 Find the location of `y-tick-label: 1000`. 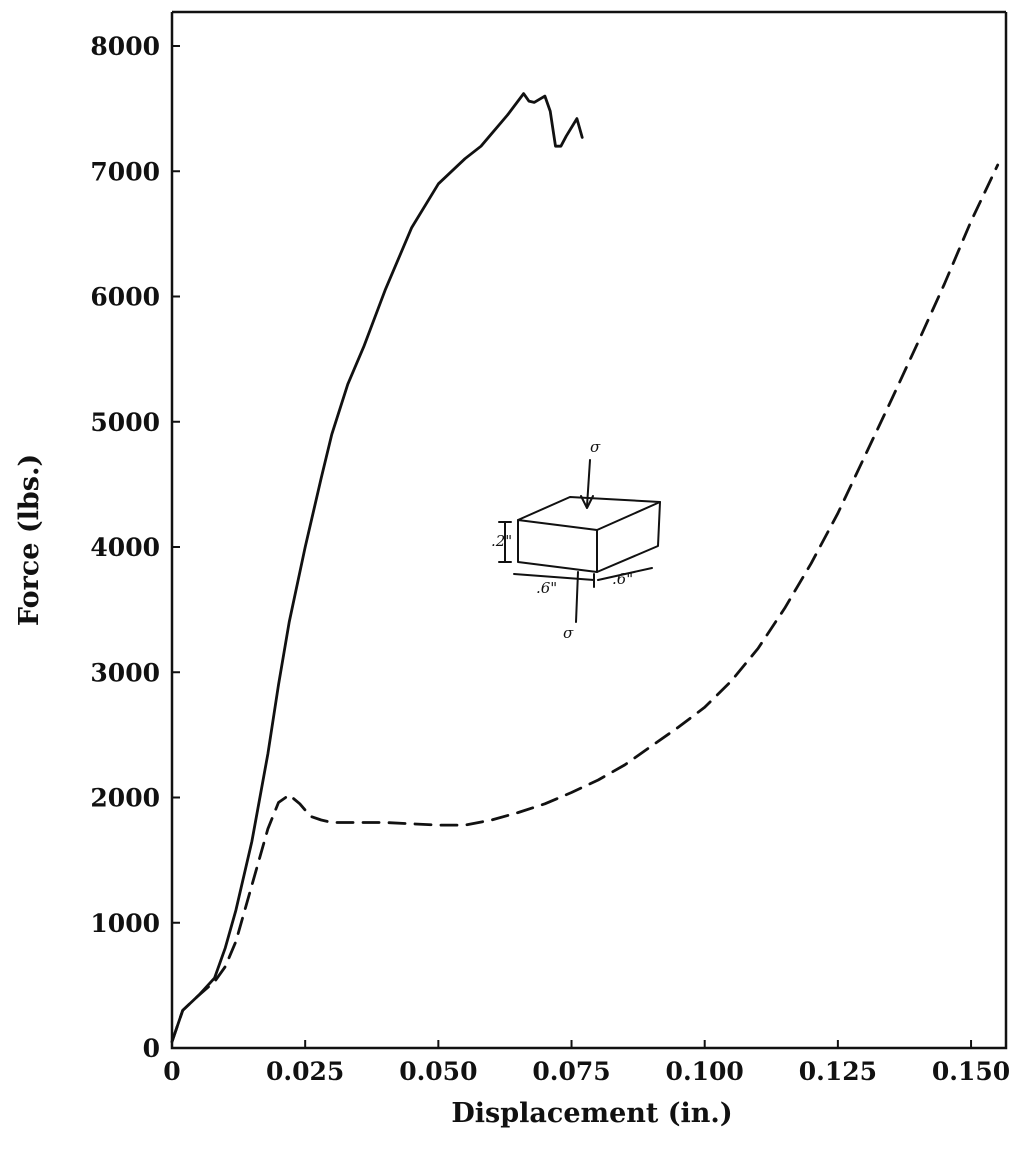

y-tick-label: 1000 is located at coordinates (125, 923).